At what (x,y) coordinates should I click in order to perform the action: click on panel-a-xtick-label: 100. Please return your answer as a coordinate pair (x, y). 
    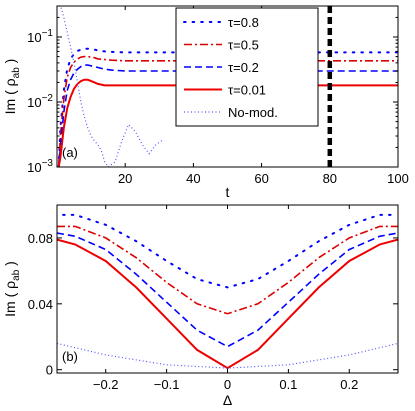
    Looking at the image, I should click on (398, 178).